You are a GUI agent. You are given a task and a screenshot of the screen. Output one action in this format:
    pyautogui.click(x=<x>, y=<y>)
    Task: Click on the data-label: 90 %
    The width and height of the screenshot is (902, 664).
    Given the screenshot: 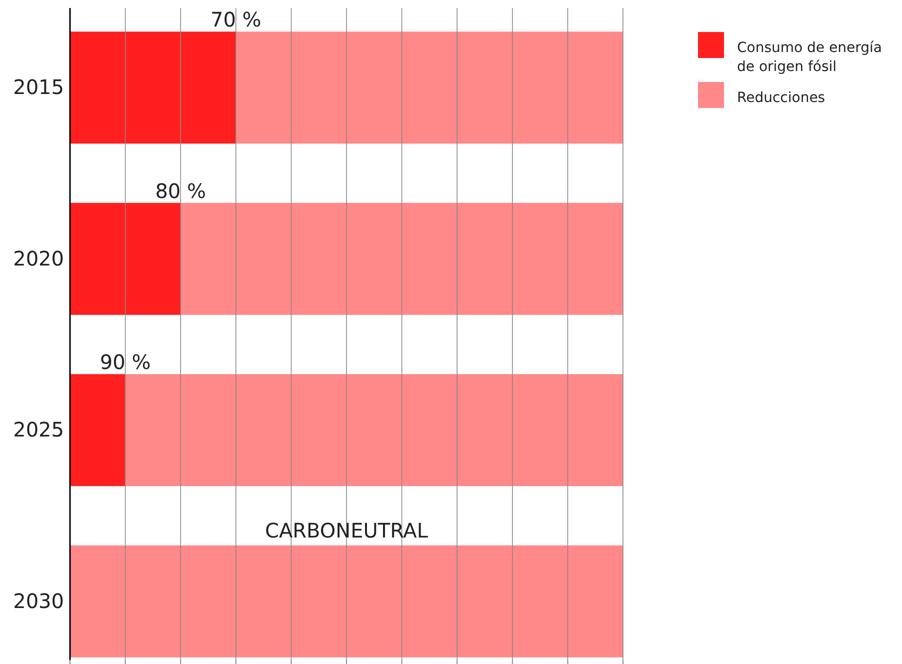 What is the action you would take?
    pyautogui.click(x=125, y=362)
    